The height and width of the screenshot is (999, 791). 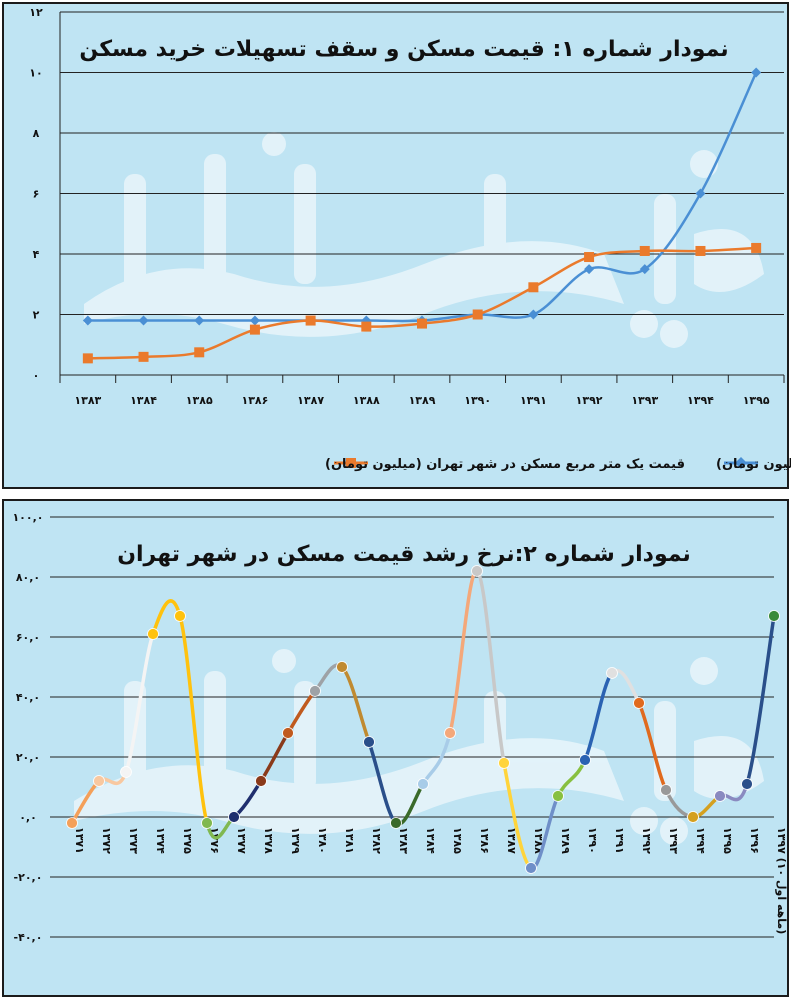 What do you see at coordinates (753, 464) in the screenshot?
I see `legend-label-loan: مبلغ وام خرید (ده میلیون تومان)` at bounding box center [753, 464].